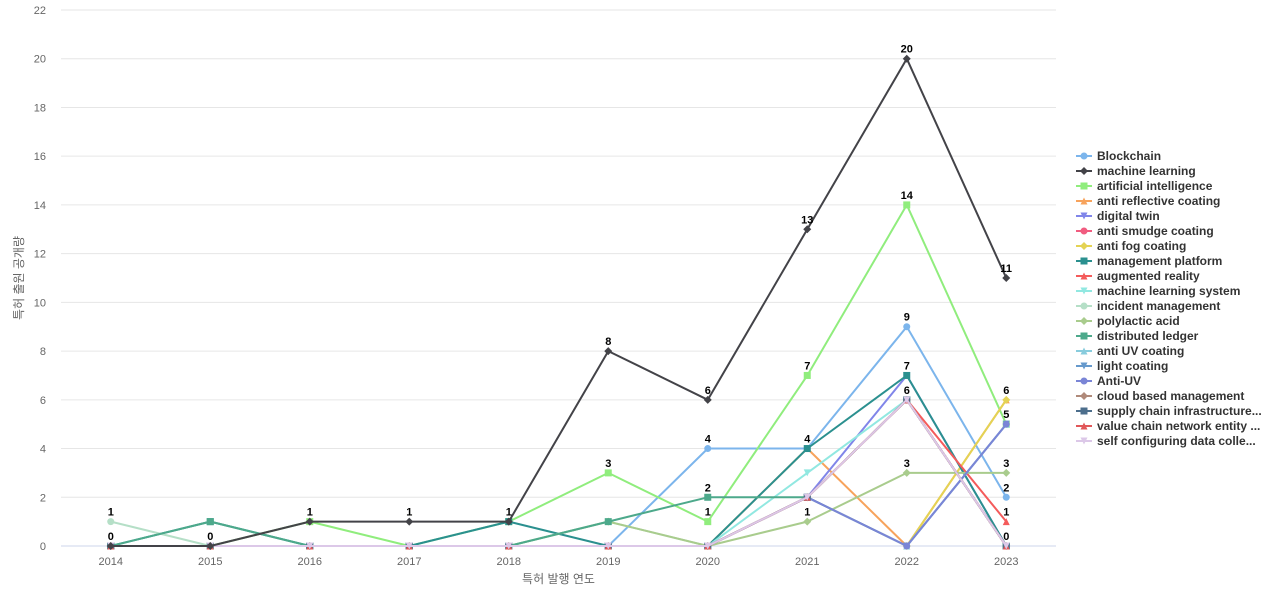 The width and height of the screenshot is (1280, 605). Describe the element at coordinates (1155, 186) in the screenshot. I see `legend-label: artificial intelligence` at that location.